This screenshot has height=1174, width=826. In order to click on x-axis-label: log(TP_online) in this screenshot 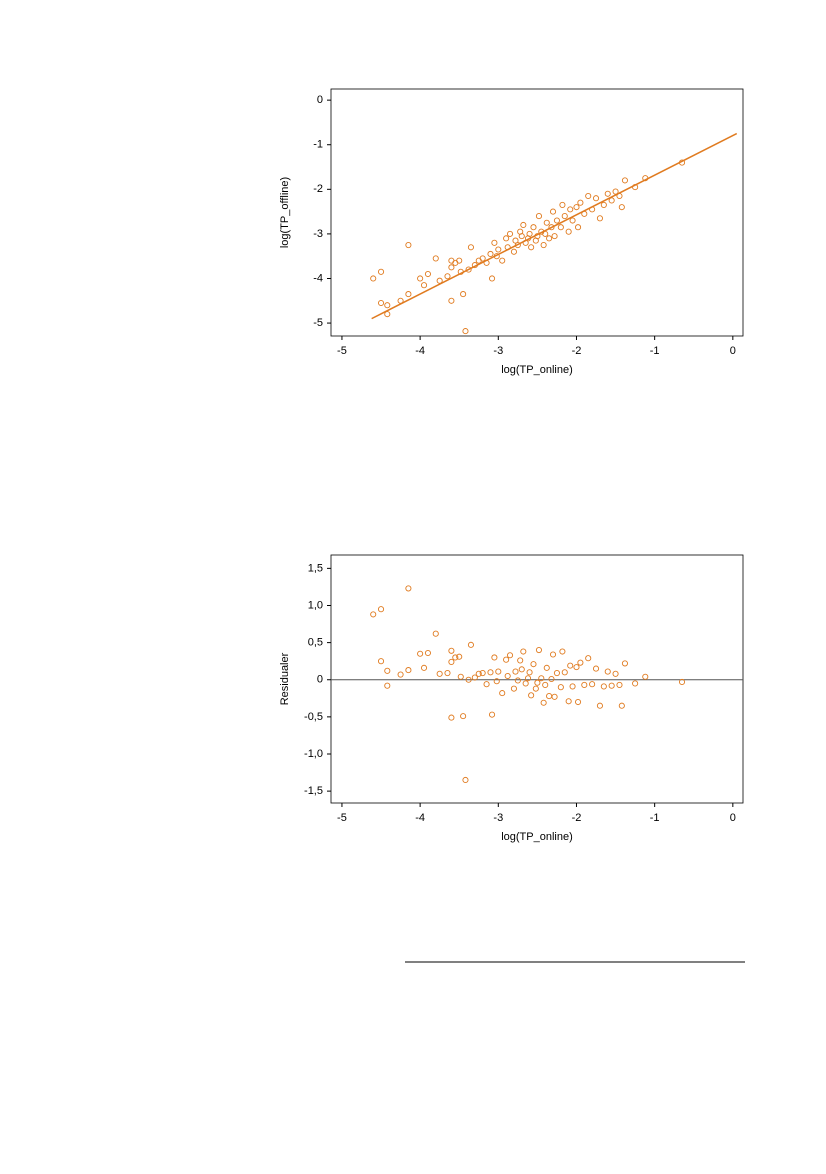, I will do `click(537, 837)`.